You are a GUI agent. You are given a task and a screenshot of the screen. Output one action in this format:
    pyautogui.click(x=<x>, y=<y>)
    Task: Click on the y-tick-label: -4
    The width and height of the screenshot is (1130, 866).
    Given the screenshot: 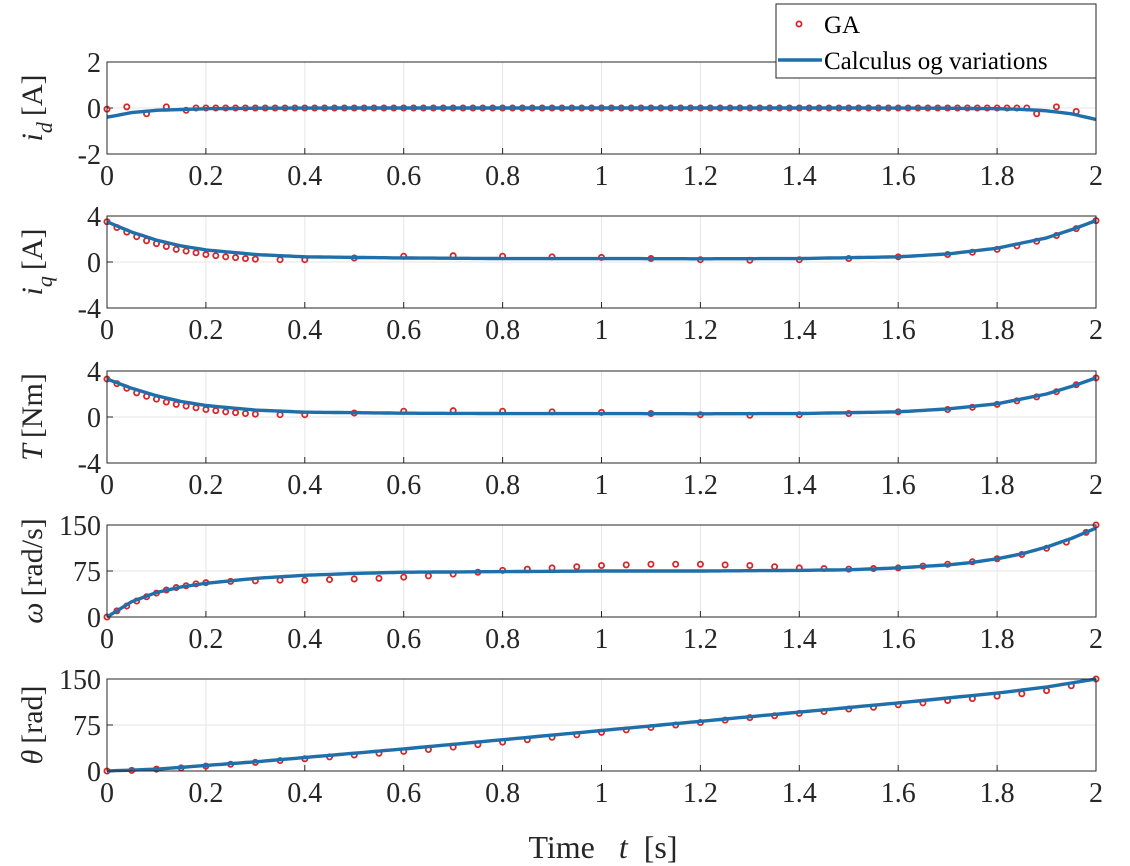 What is the action you would take?
    pyautogui.click(x=89, y=464)
    